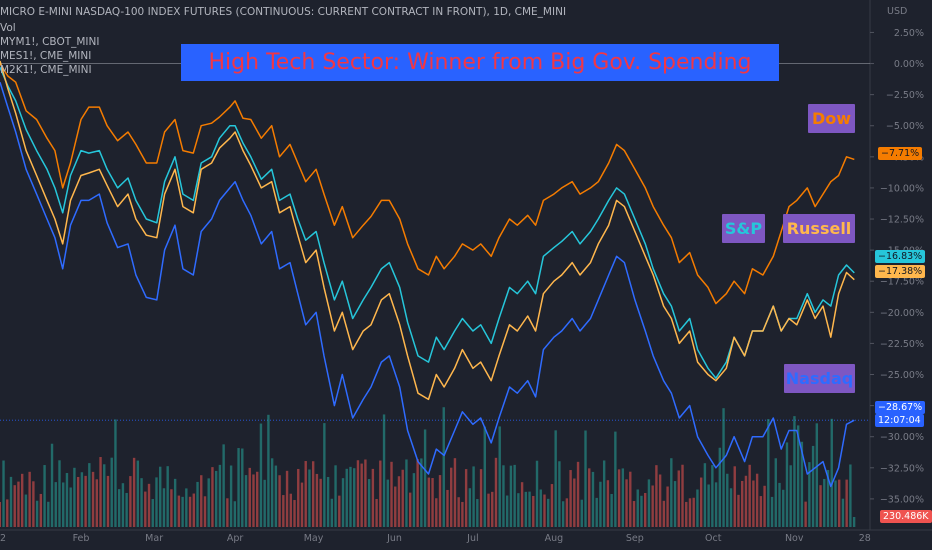 The height and width of the screenshot is (550, 932). I want to click on y-tick-label: −35.00%, so click(902, 499).